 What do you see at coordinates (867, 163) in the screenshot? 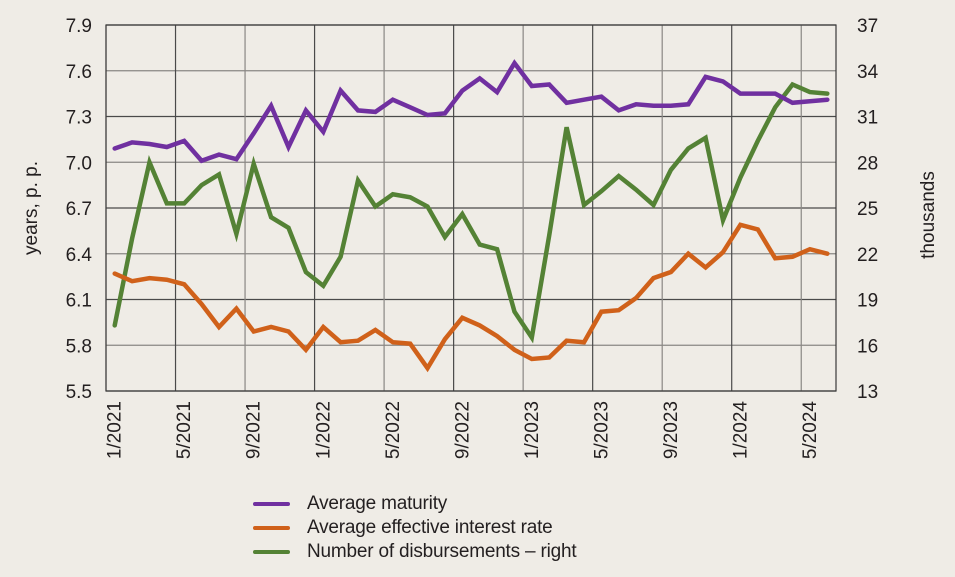
I see `right-tick-label: 28` at bounding box center [867, 163].